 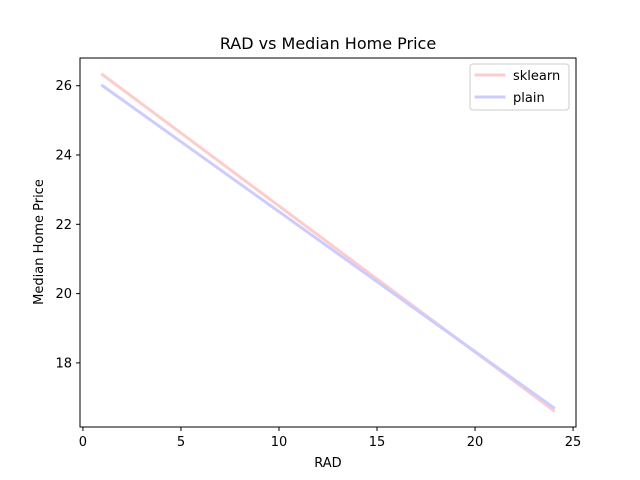 I want to click on x-axis: 0 5 10 15 20 25, so click(x=330, y=438).